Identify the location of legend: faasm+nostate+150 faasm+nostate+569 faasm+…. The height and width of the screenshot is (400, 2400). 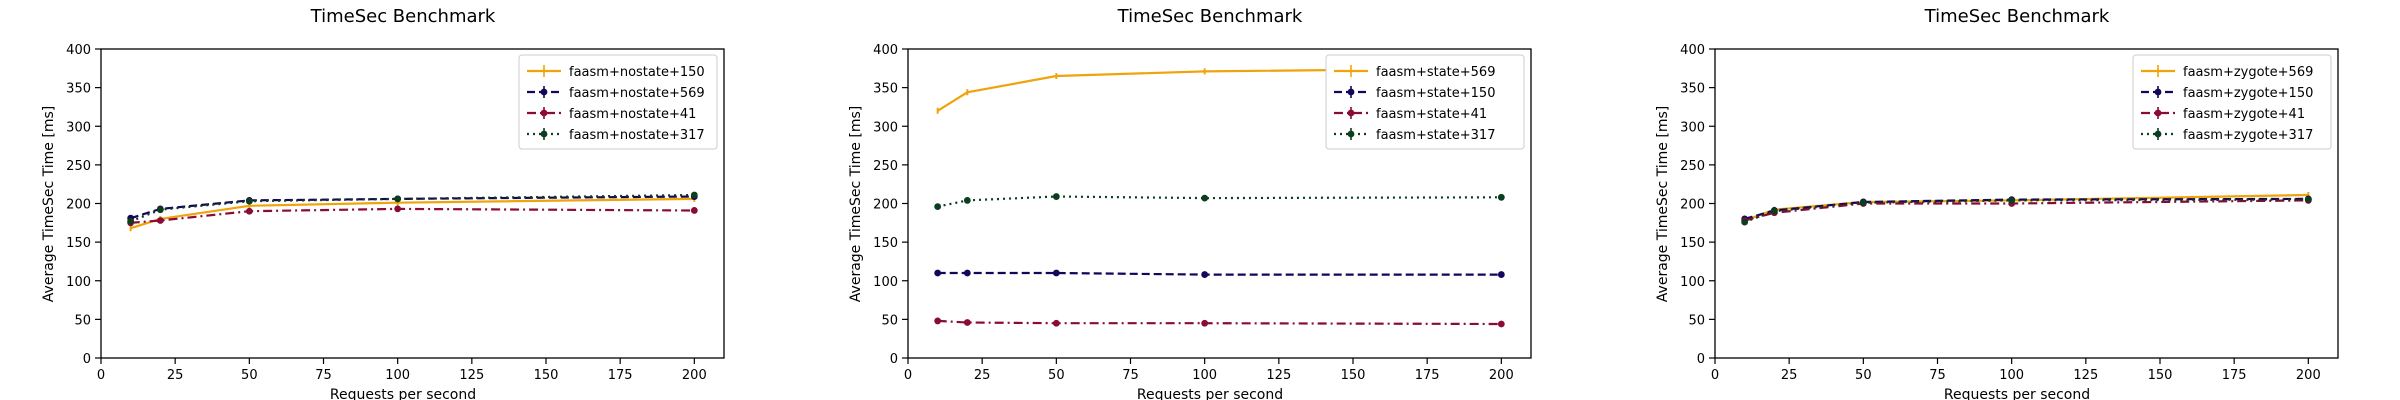
(618, 102).